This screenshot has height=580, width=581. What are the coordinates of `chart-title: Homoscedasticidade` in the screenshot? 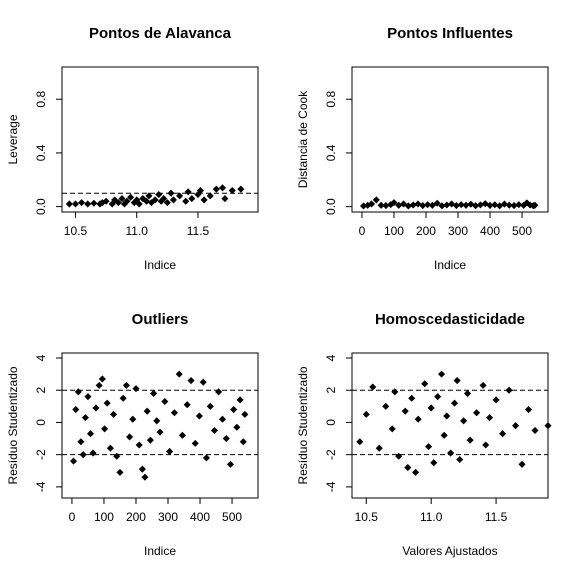 It's located at (450, 319).